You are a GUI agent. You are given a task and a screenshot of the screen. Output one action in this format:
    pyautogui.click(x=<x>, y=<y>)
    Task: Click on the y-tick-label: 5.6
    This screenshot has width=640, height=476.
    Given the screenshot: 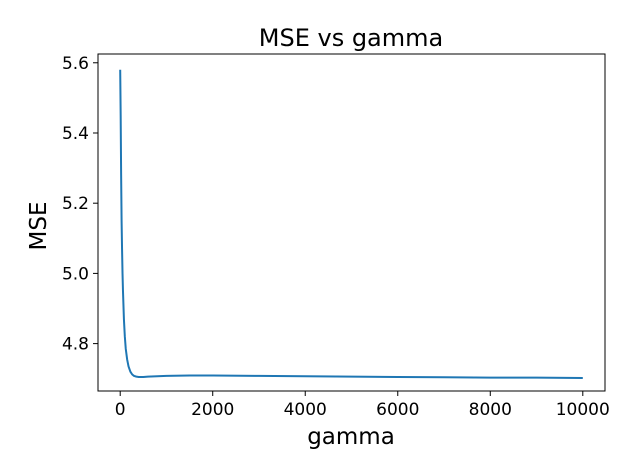 What is the action you would take?
    pyautogui.click(x=75, y=64)
    